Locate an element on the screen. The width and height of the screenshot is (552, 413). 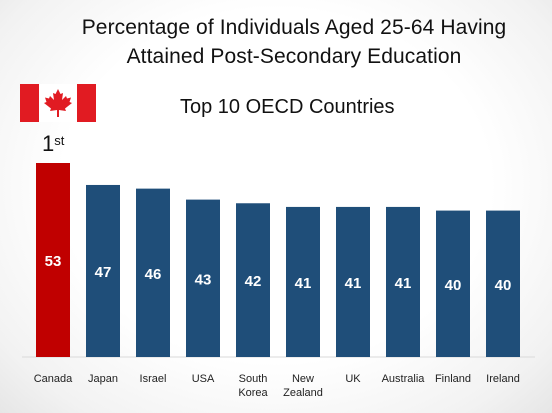
canada-flag-icon is located at coordinates (58, 103).